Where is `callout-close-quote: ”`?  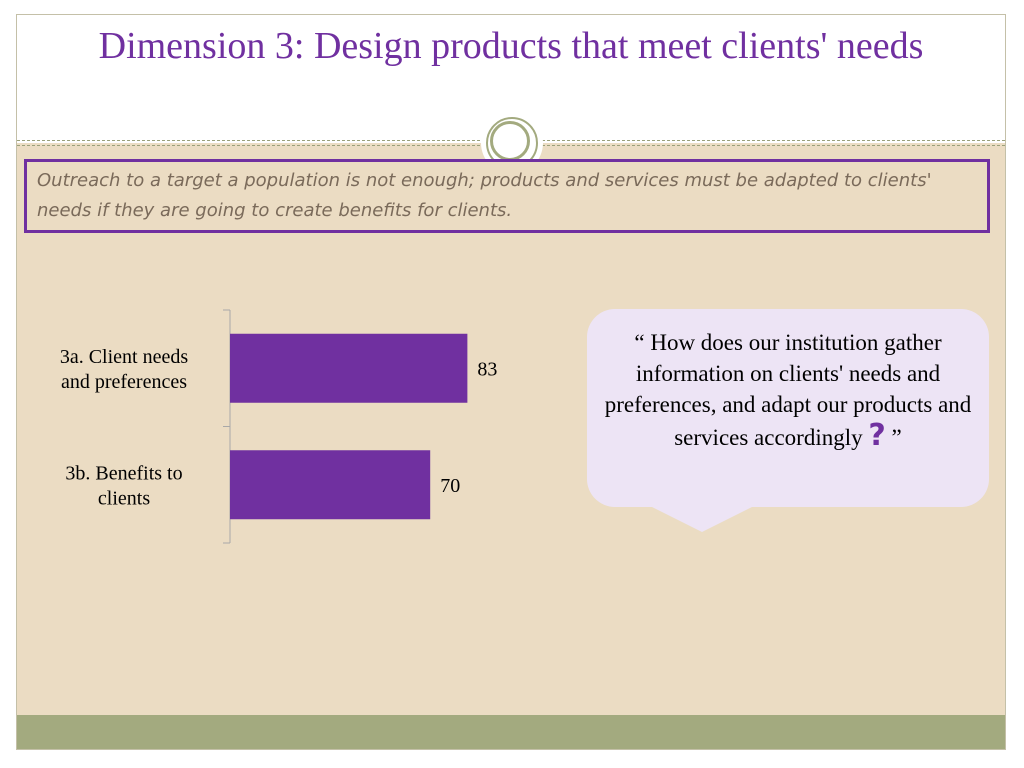 callout-close-quote: ” is located at coordinates (896, 437).